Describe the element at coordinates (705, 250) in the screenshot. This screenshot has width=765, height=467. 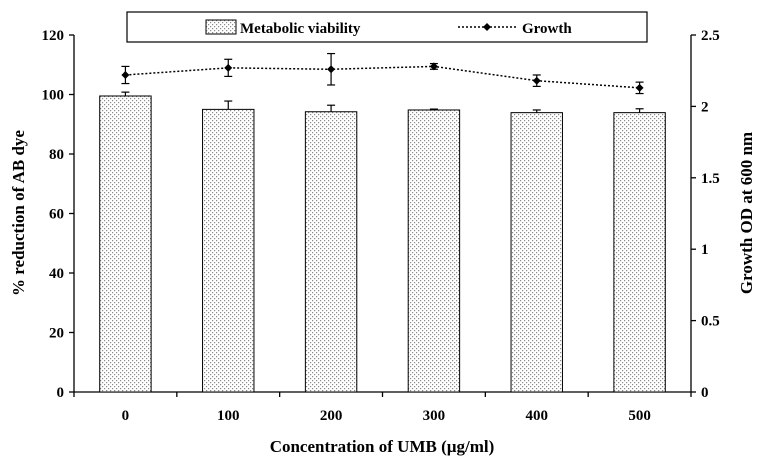
I see `y-tick-right-label: 1` at that location.